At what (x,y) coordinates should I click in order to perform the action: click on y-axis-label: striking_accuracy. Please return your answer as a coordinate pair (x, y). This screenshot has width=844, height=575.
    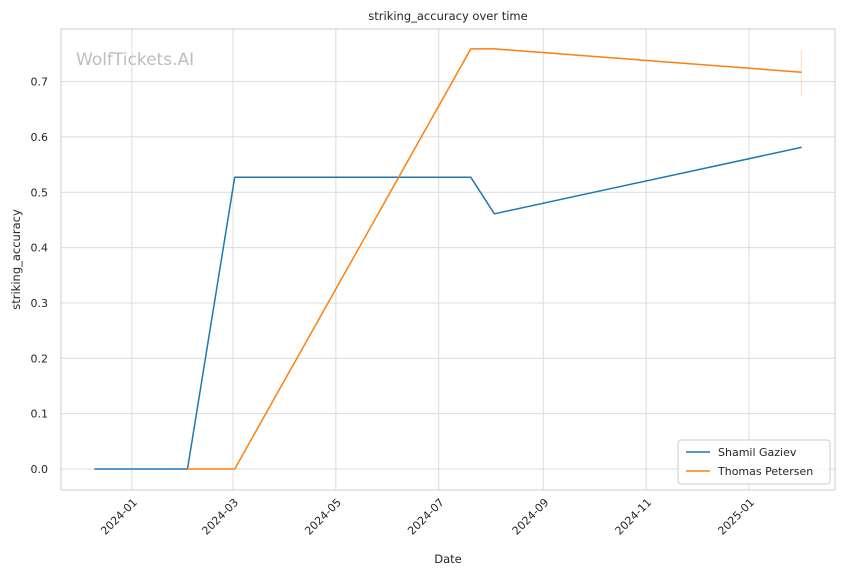
    Looking at the image, I should click on (16, 259).